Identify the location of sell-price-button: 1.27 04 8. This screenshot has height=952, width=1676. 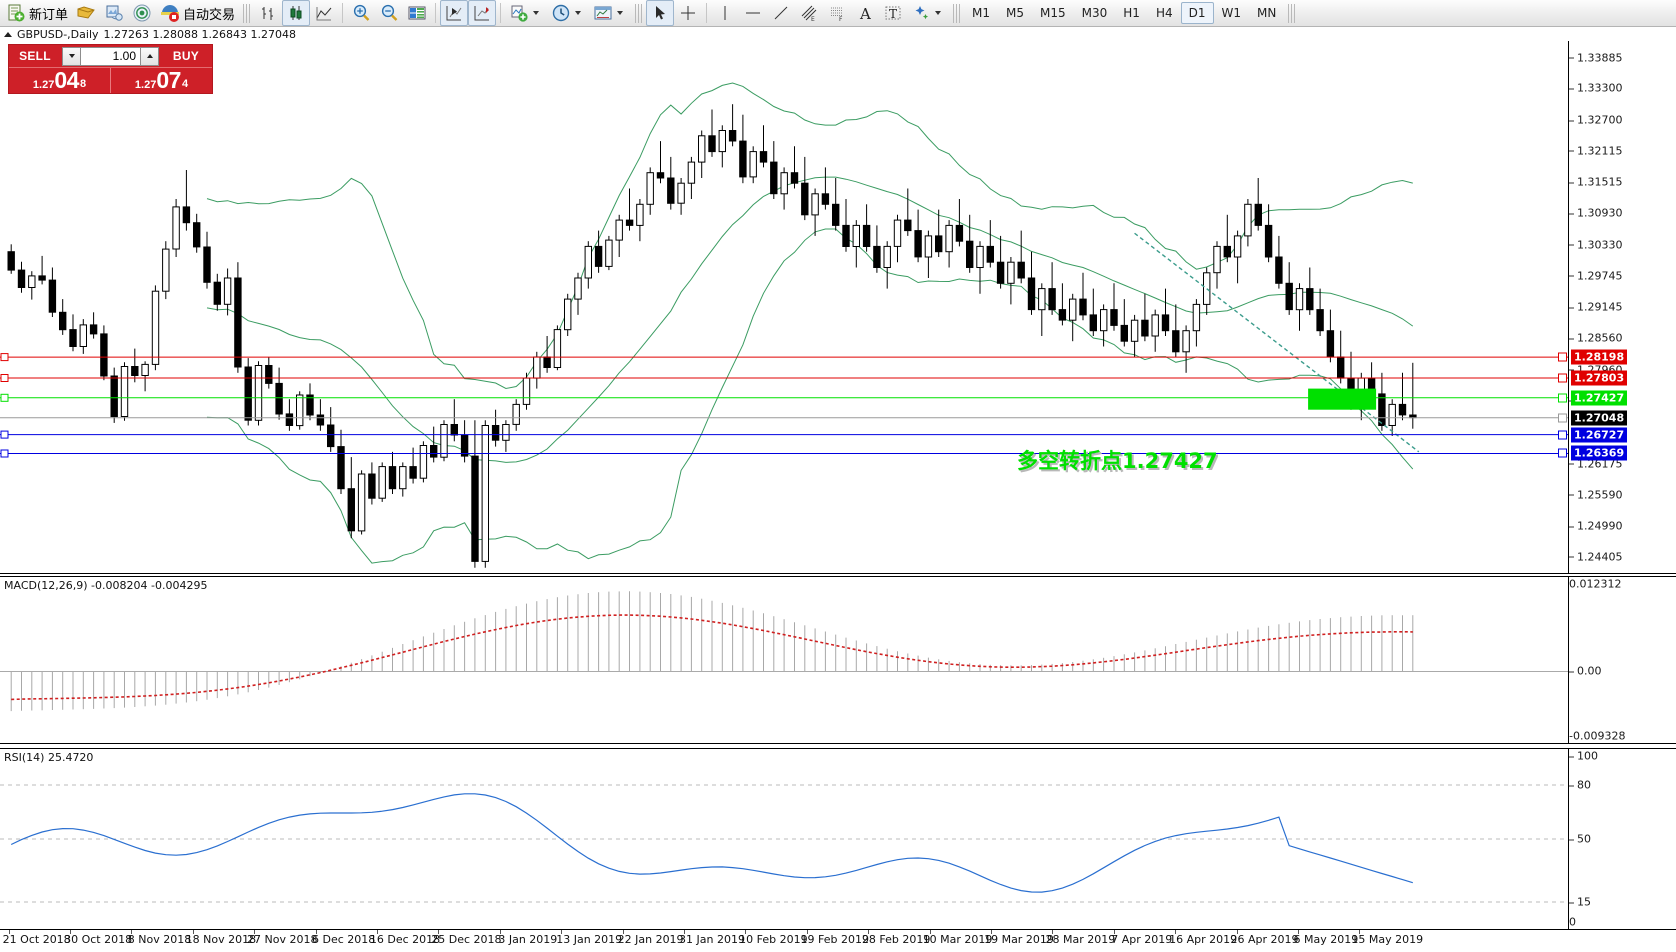
(59, 80).